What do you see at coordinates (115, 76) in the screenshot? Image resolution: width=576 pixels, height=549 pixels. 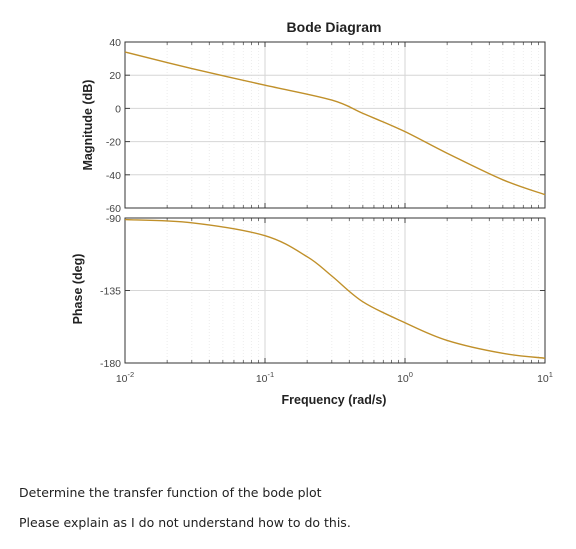 I see `magnitude-y-tick-label: 20` at bounding box center [115, 76].